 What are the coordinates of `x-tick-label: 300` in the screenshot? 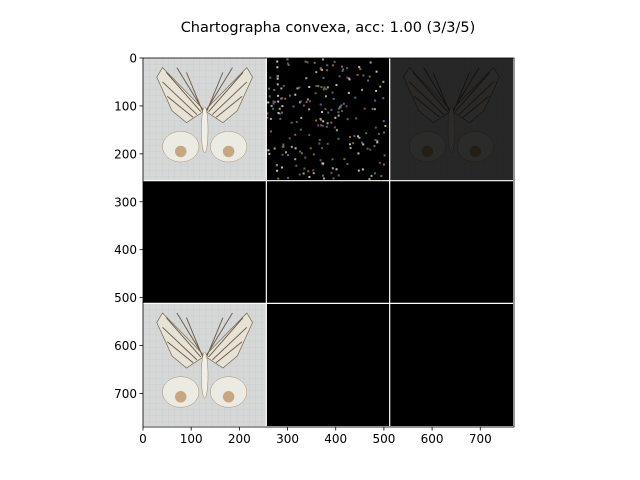 It's located at (287, 439).